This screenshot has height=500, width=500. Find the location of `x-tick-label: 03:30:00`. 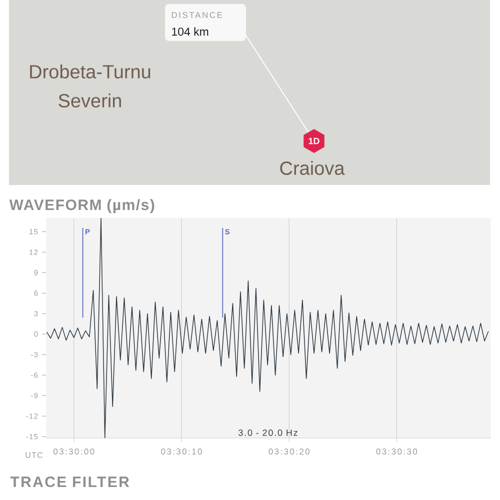

x-tick-label: 03:30:00 is located at coordinates (74, 451).